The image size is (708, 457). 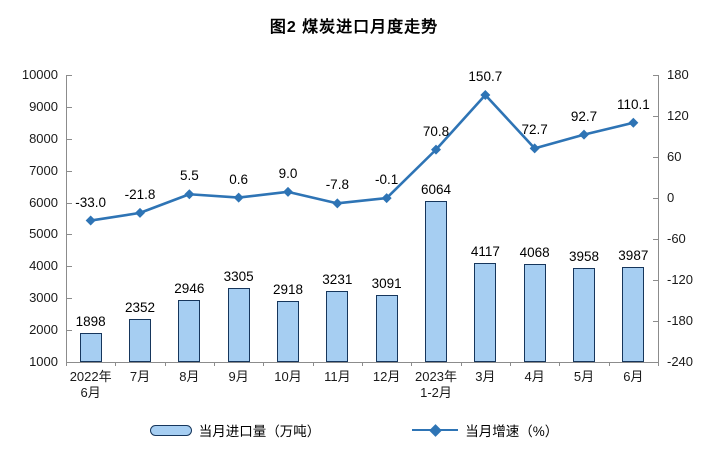 I want to click on bar-value-label: 1898, so click(x=90, y=322).